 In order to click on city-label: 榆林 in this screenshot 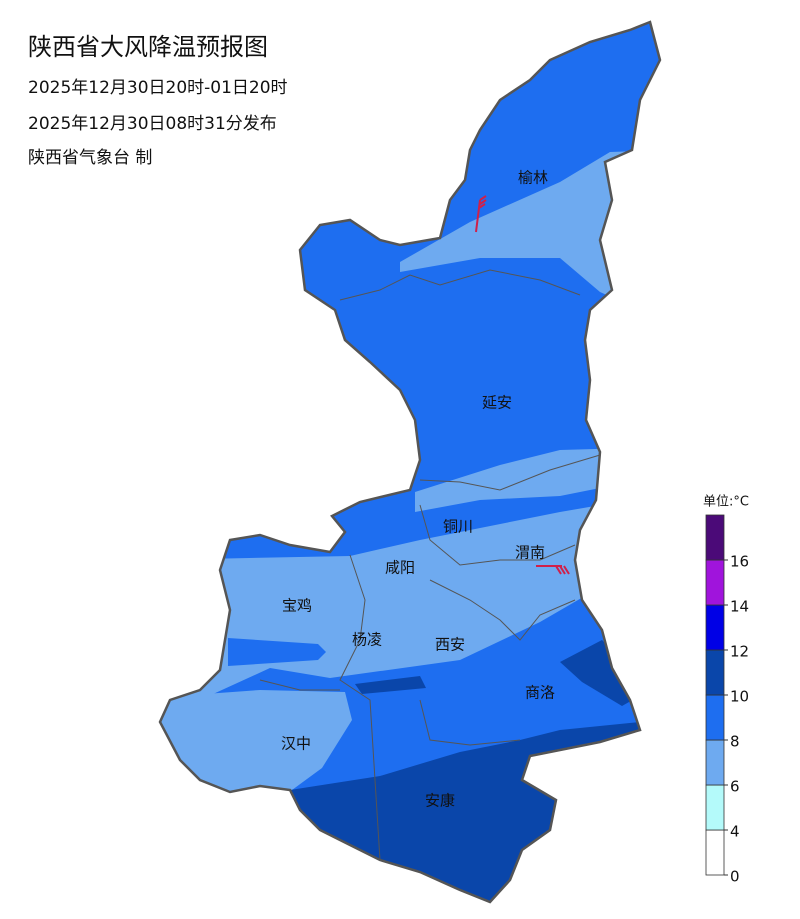, I will do `click(533, 178)`.